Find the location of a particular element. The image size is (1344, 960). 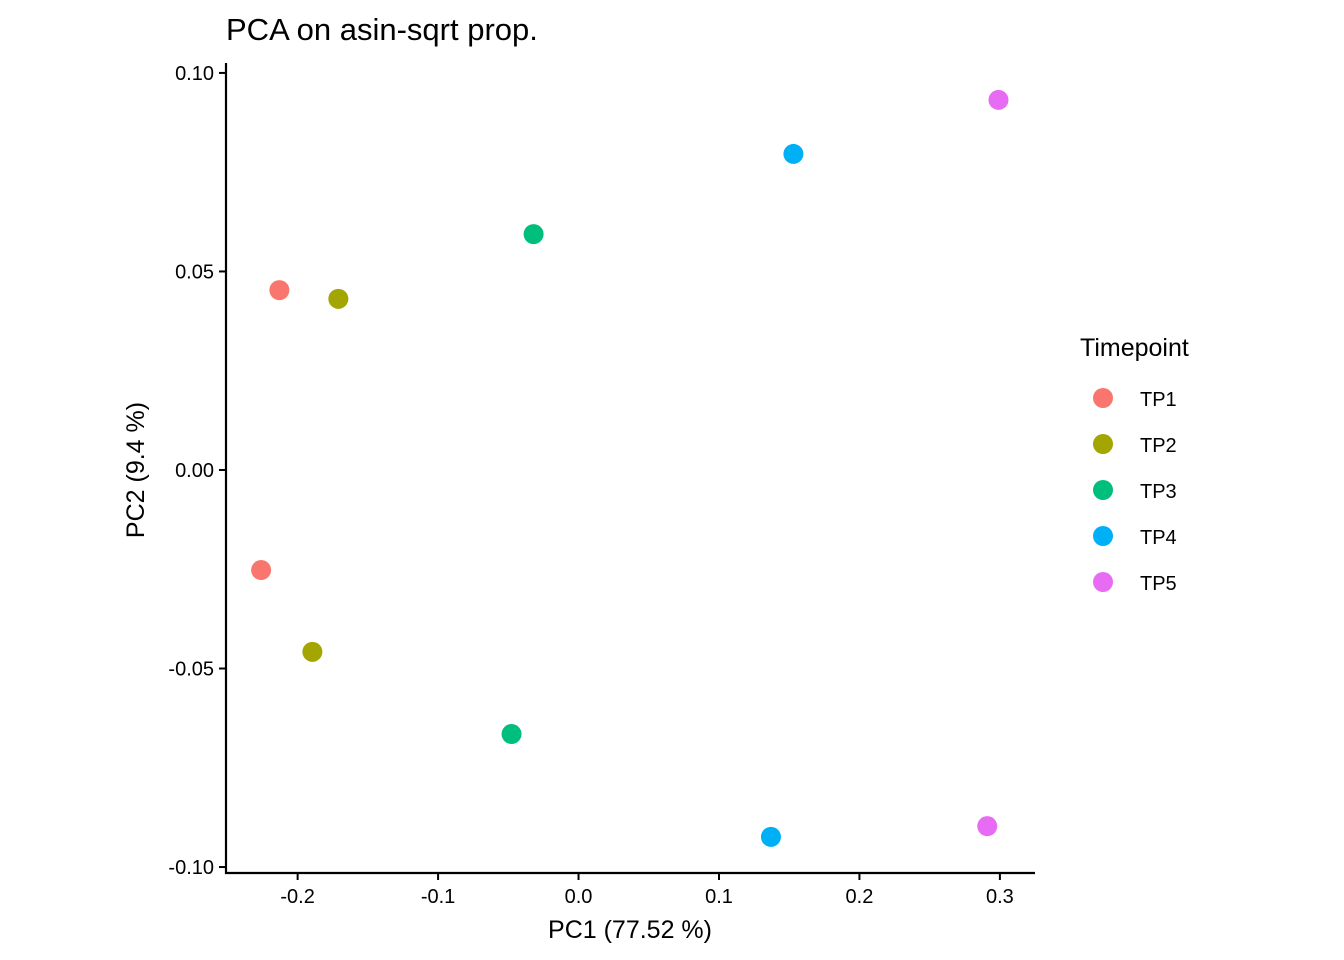

legend-key-tp5 is located at coordinates (1103, 582).